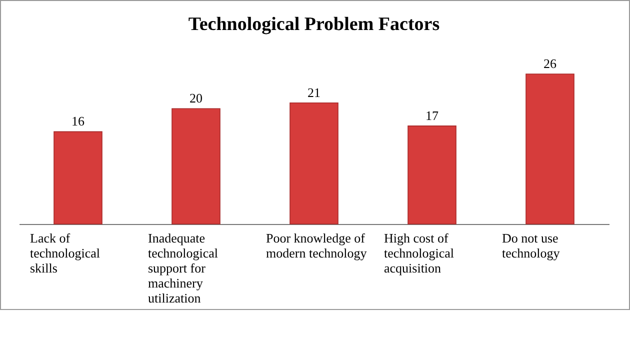 The width and height of the screenshot is (630, 344). I want to click on data-label: 20, so click(196, 98).